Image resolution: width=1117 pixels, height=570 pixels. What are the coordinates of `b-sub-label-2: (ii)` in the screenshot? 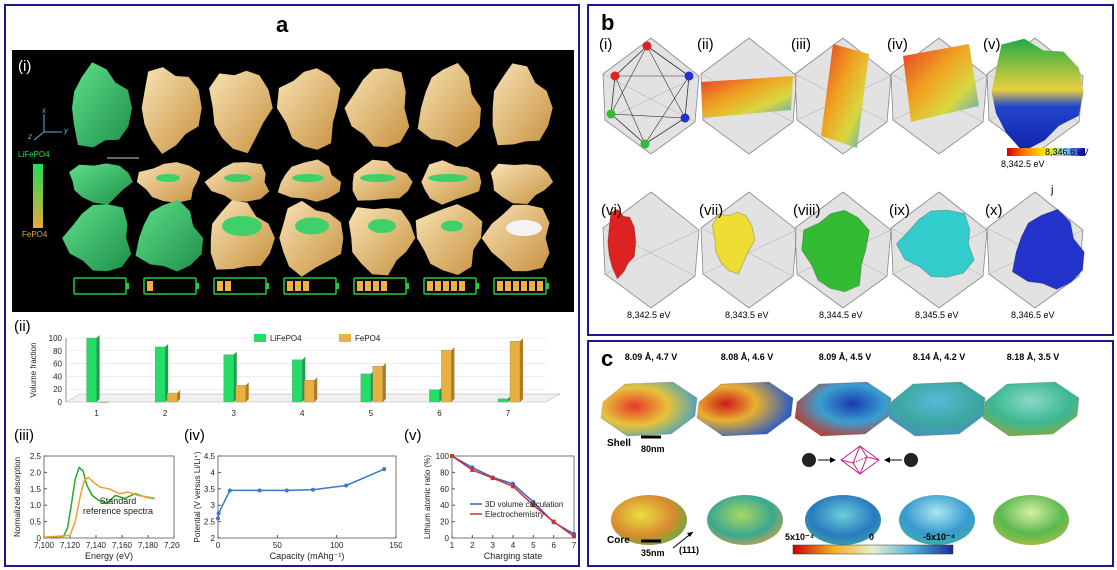 It's located at (705, 44).